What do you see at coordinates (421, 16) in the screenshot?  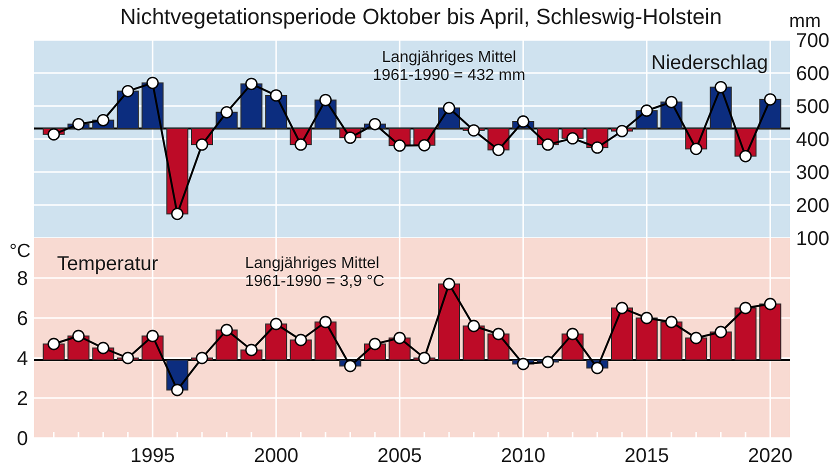 I see `chart-title: Nichtvegetationsperiode Oktober bis April, Schleswig-Holstein` at bounding box center [421, 16].